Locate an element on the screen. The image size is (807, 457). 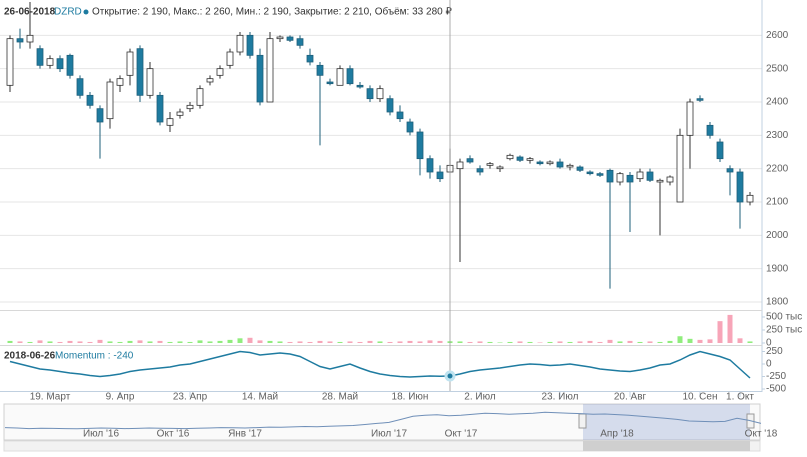
scrollbar is located at coordinates (382, 446).